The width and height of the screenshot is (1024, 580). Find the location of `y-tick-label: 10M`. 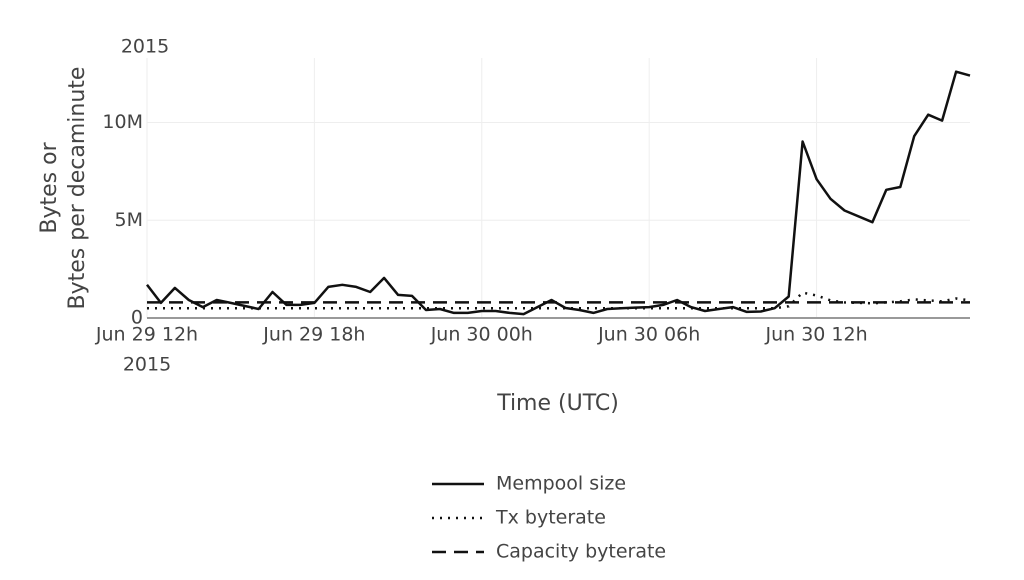

y-tick-label: 10M is located at coordinates (122, 122).